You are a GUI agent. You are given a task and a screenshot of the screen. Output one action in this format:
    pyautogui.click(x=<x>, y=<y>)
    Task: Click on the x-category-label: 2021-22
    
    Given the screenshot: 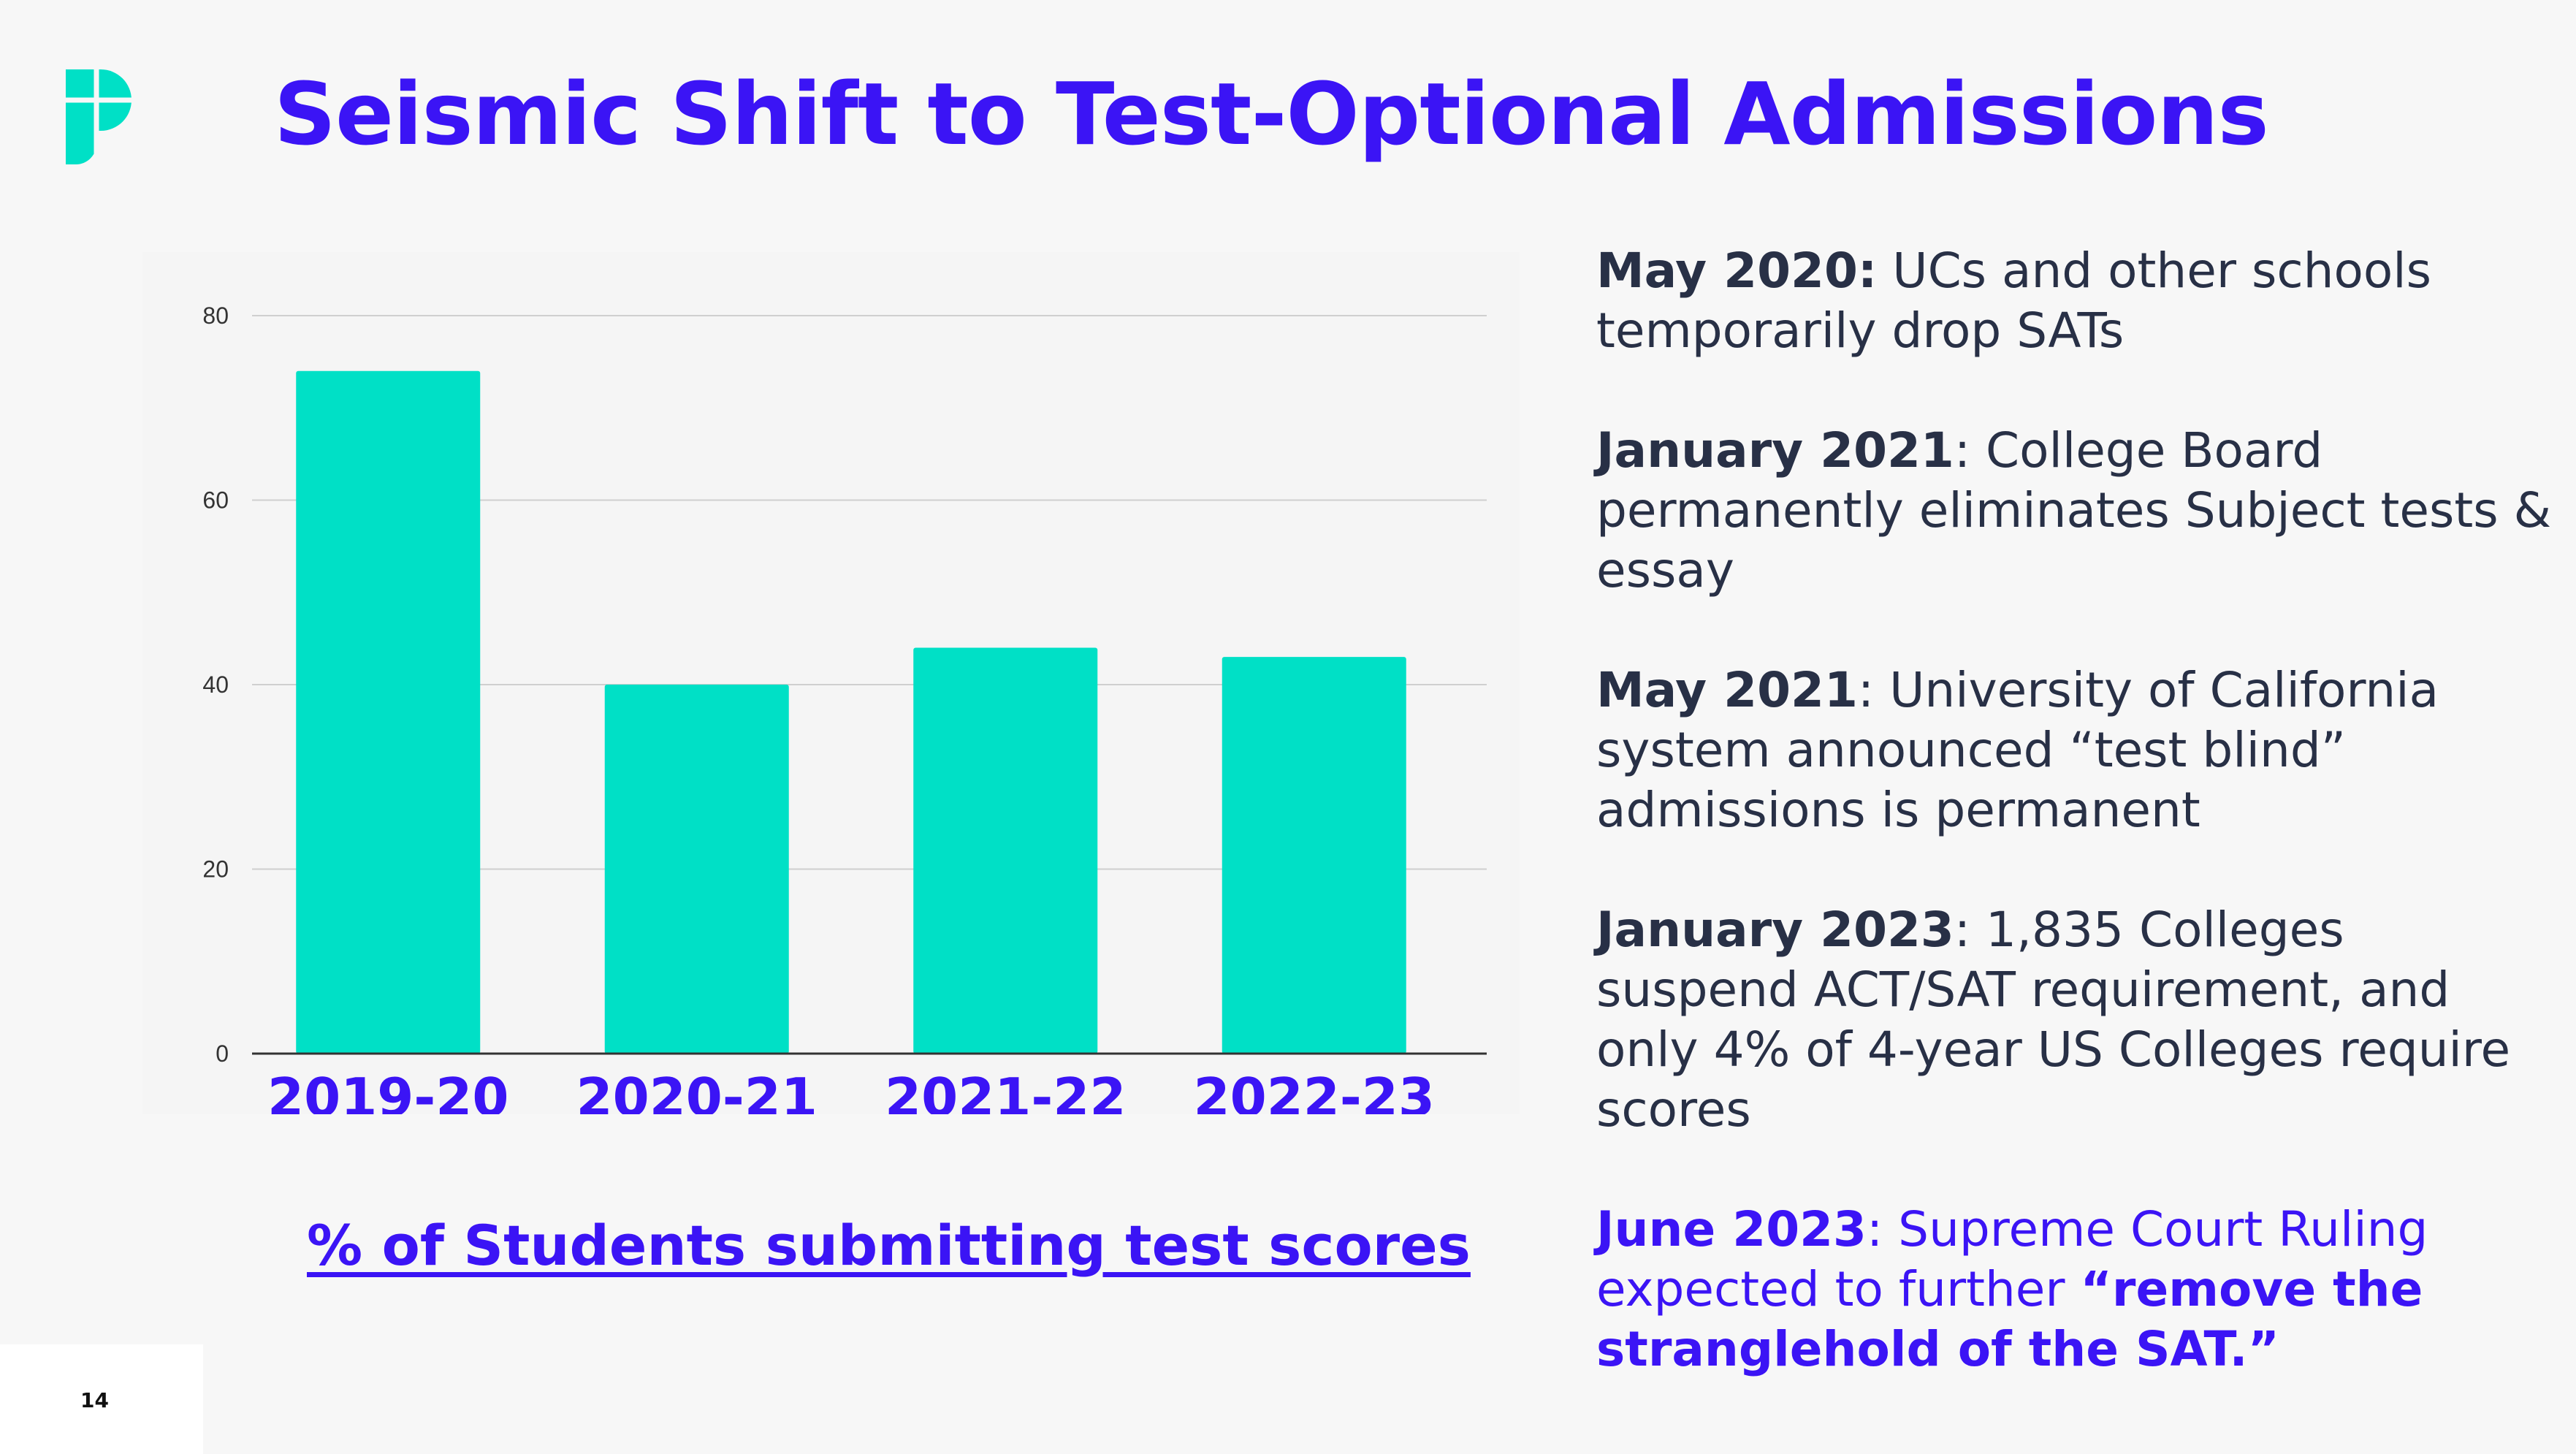 What is the action you would take?
    pyautogui.click(x=1006, y=1090)
    